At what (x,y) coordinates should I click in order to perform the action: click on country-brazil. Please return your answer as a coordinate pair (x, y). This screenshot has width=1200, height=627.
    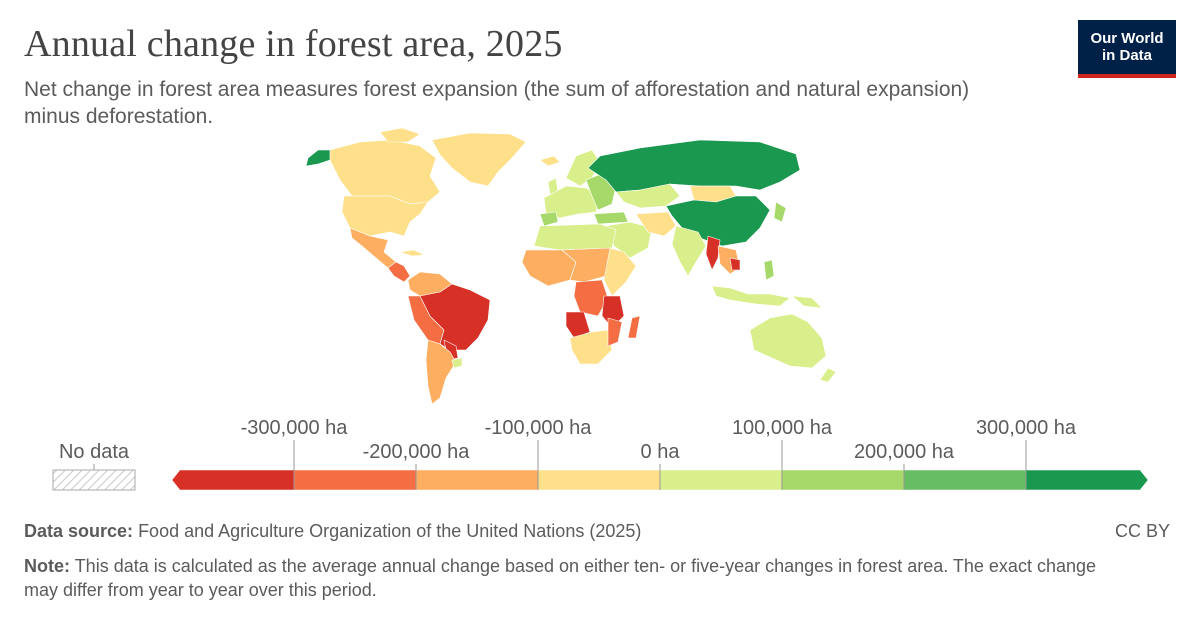
    Looking at the image, I should click on (455, 317).